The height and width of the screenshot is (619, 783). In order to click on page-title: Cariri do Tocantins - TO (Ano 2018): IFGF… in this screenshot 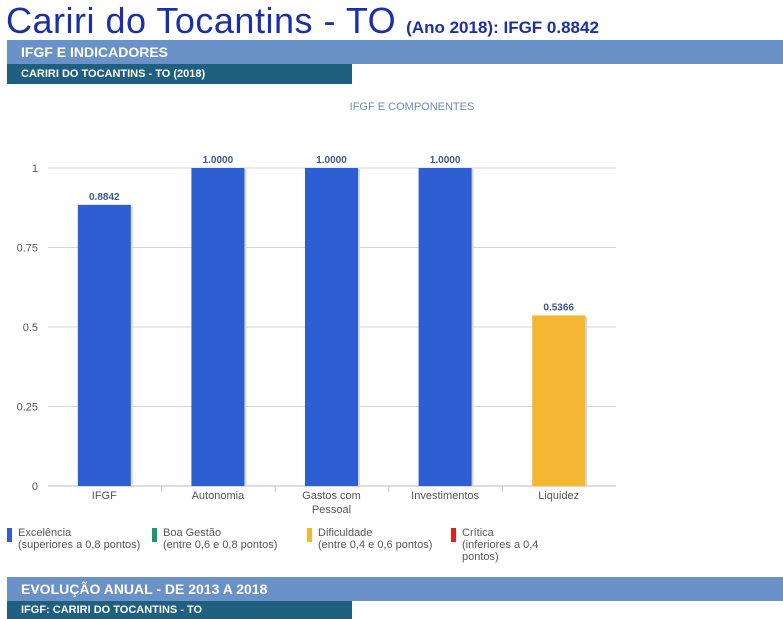, I will do `click(302, 21)`.